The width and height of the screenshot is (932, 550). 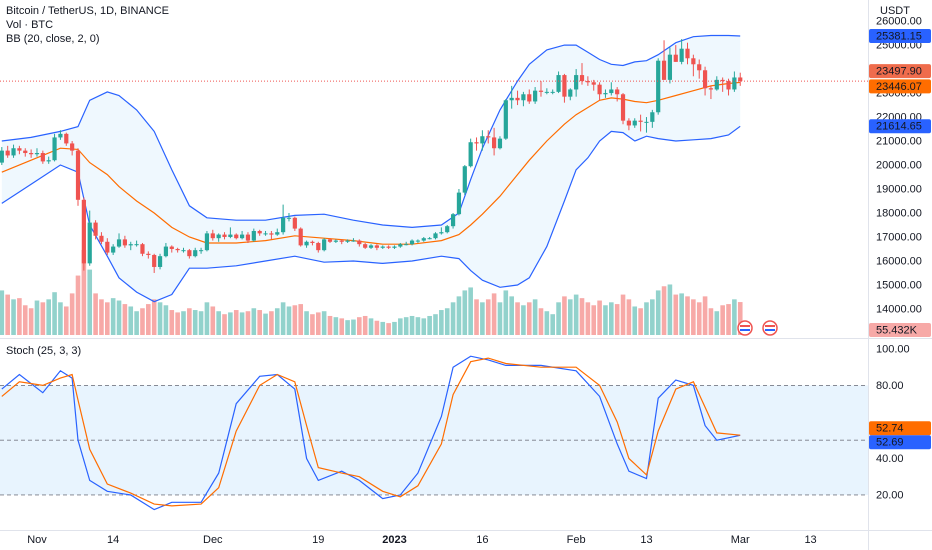 I want to click on x-tick-label: 13, so click(x=646, y=540).